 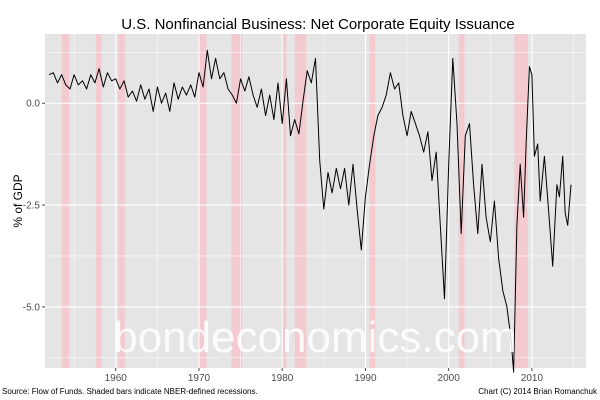 What do you see at coordinates (33, 104) in the screenshot?
I see `y-tick-label: 0.0` at bounding box center [33, 104].